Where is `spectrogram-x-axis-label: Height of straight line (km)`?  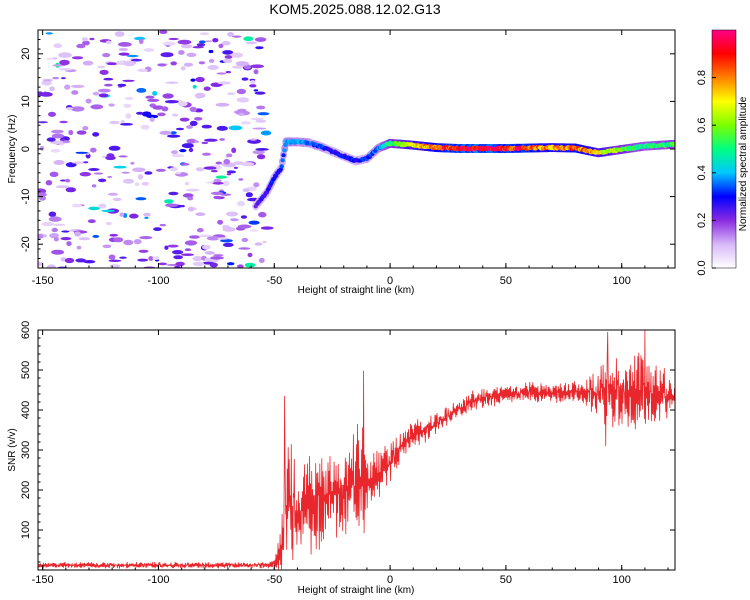 spectrogram-x-axis-label: Height of straight line (km) is located at coordinates (356, 290).